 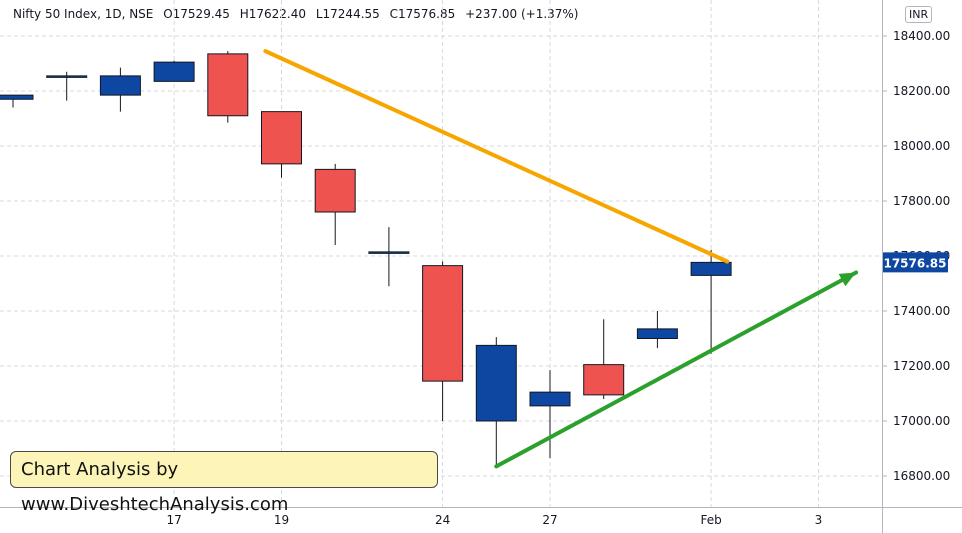 I want to click on time-tick-label: Feb, so click(x=710, y=520).